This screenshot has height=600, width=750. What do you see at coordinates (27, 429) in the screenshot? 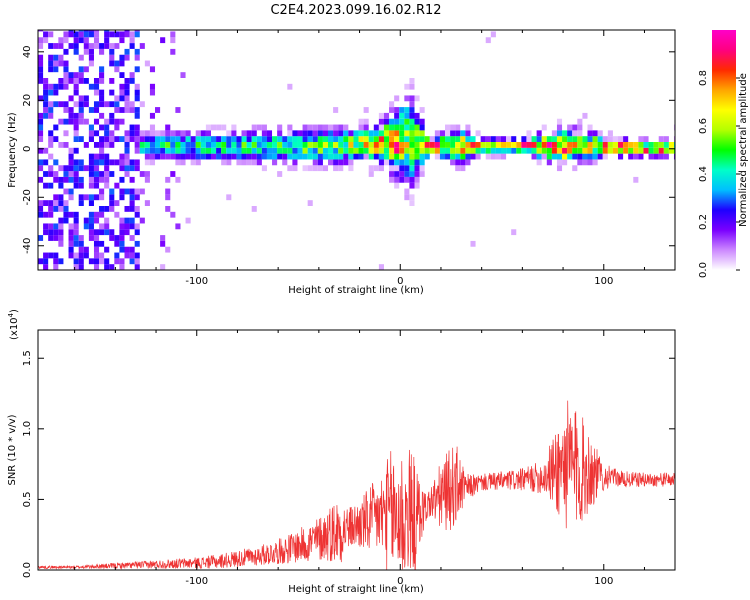
I see `snr-y-tick-label: 1.0` at bounding box center [27, 429].